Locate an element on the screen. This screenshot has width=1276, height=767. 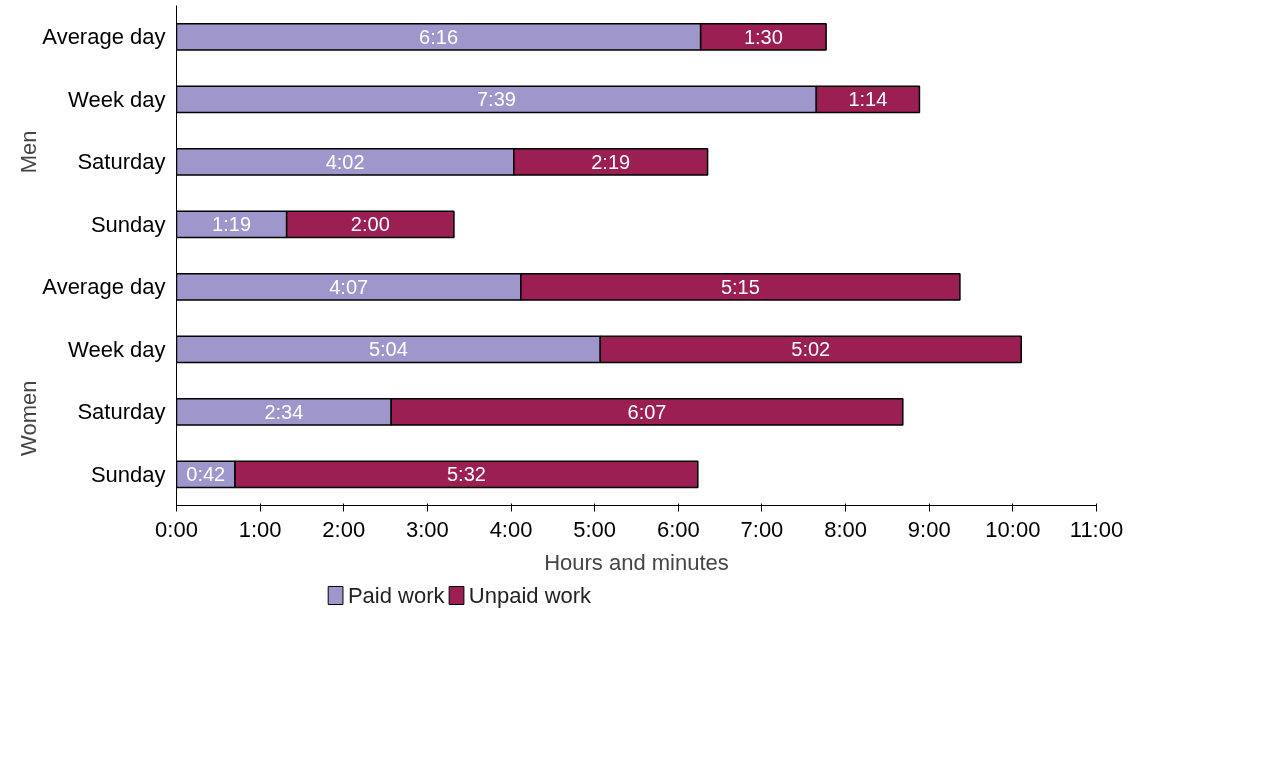
data-label: 5:32 is located at coordinates (466, 474).